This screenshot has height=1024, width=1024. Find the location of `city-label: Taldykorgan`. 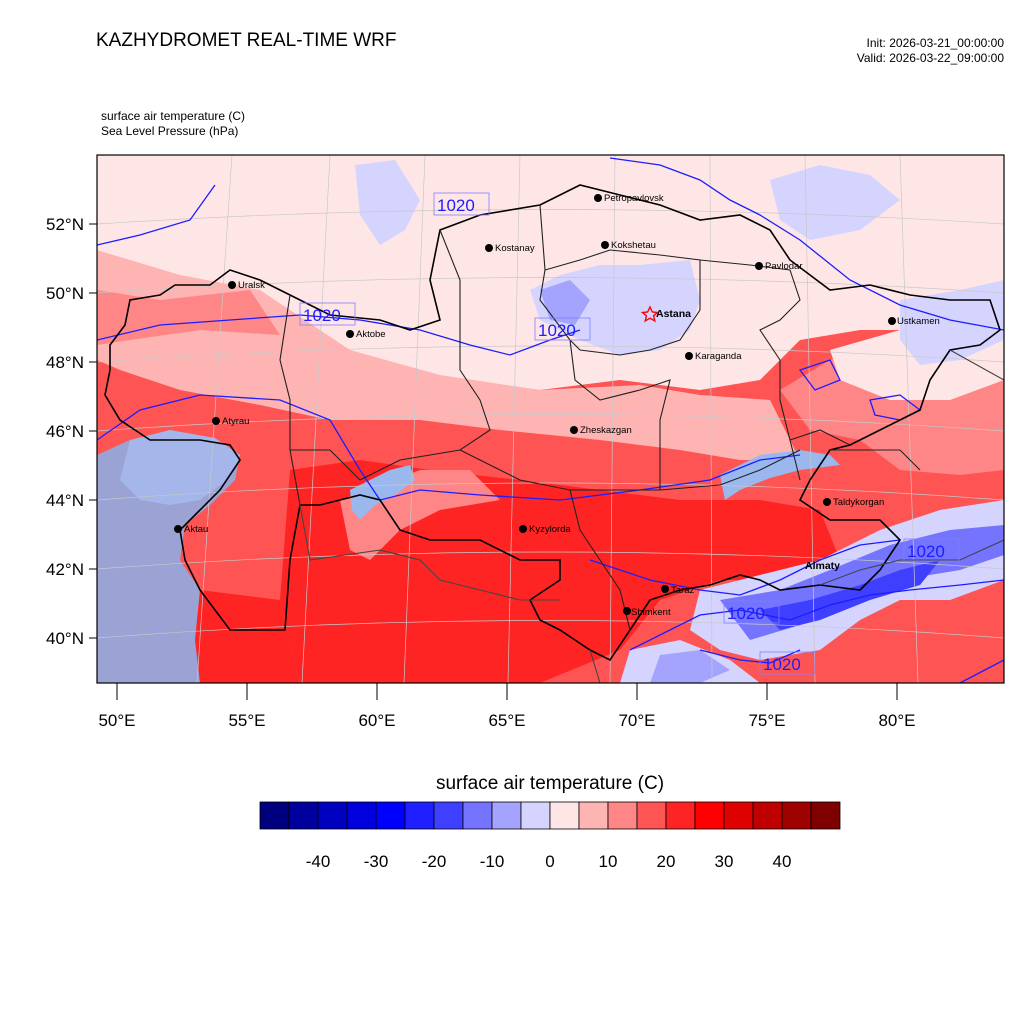

city-label: Taldykorgan is located at coordinates (858, 502).